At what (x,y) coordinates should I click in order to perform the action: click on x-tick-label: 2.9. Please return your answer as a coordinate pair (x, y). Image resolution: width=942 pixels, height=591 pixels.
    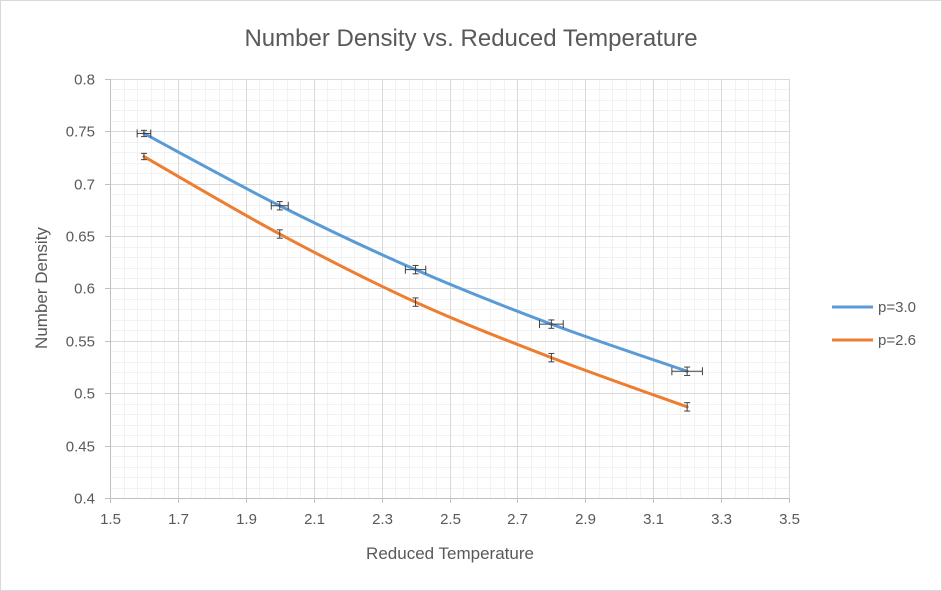
    Looking at the image, I should click on (585, 519).